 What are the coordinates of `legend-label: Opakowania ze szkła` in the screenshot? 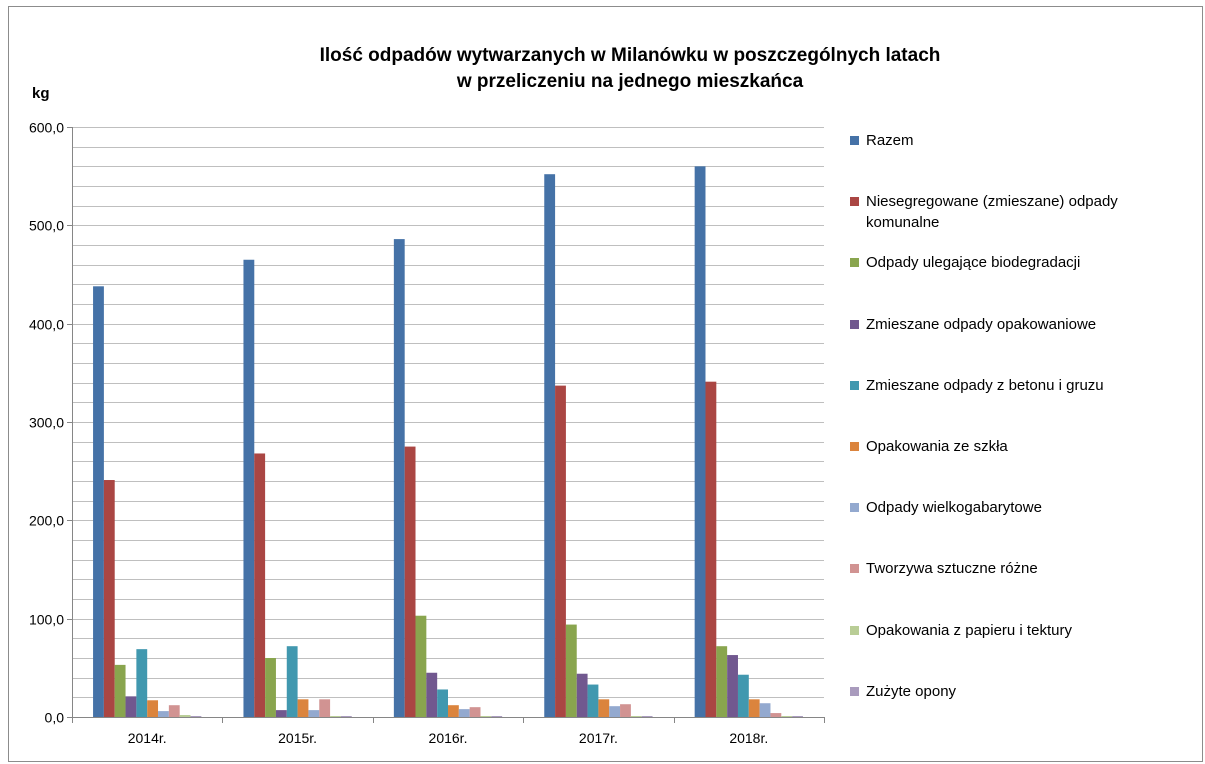 It's located at (937, 446).